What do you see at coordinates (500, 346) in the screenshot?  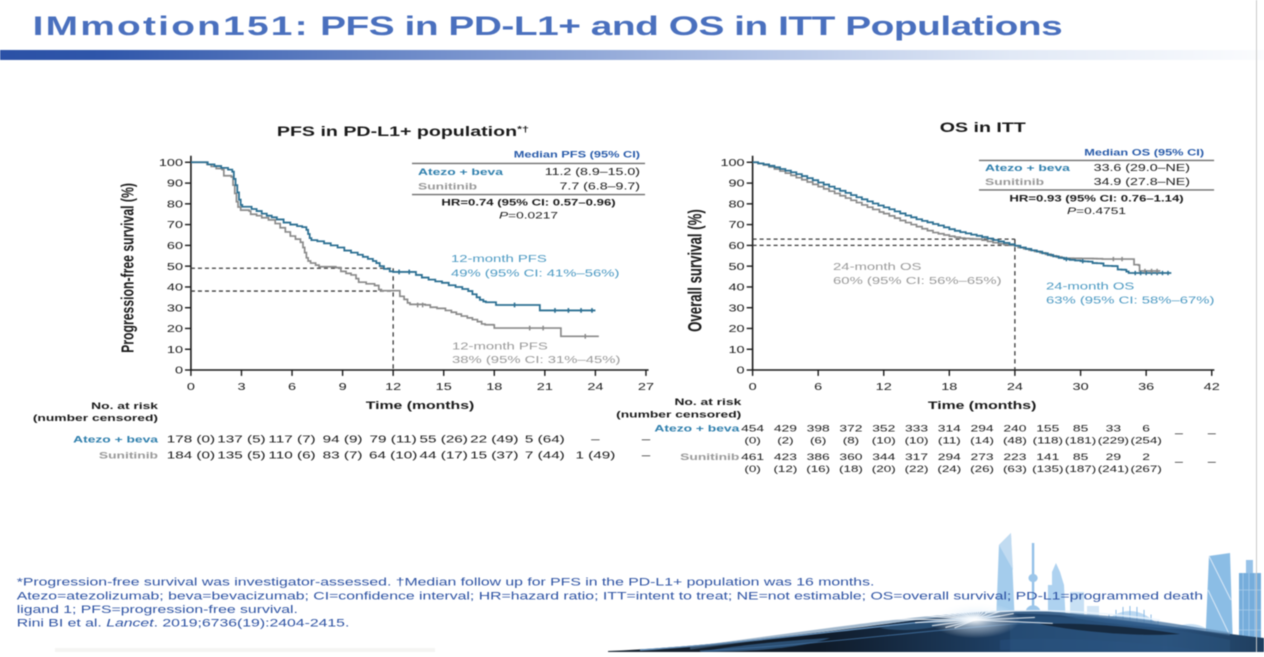 I see `svg-text: 12-month PFS` at bounding box center [500, 346].